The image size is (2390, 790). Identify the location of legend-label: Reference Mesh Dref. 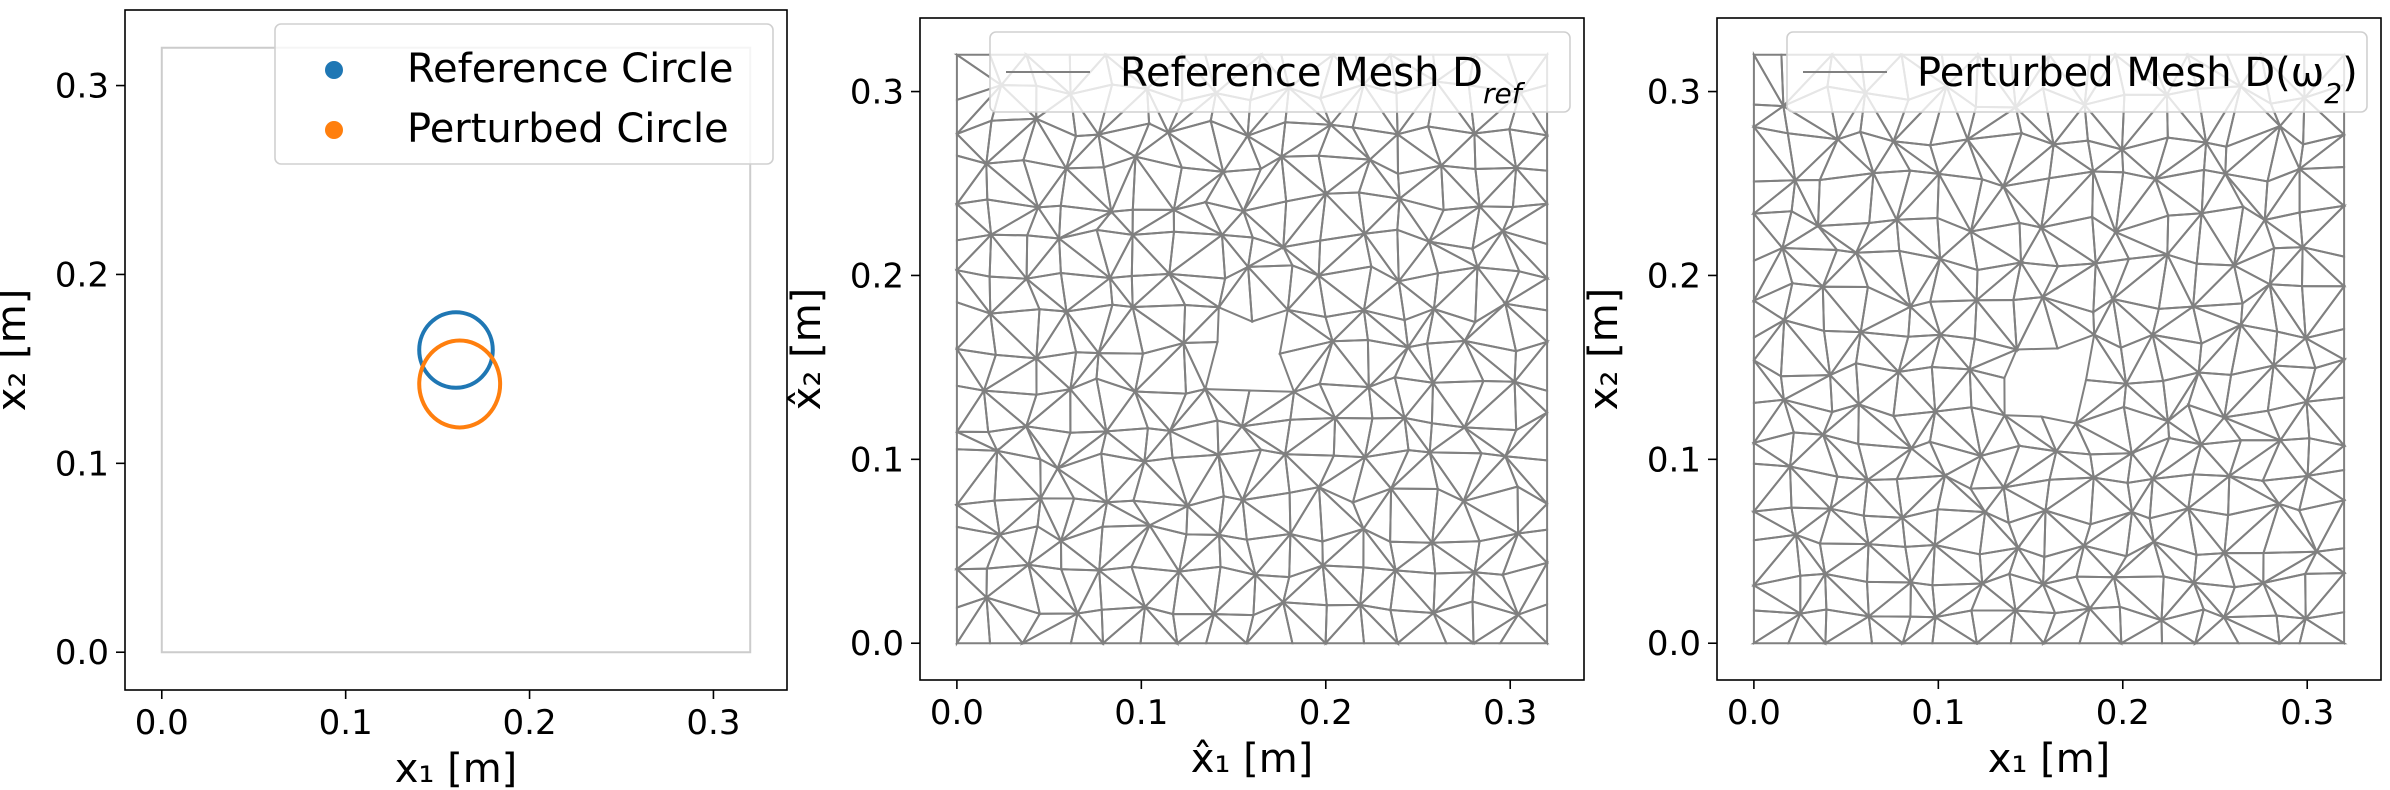
(1323, 80).